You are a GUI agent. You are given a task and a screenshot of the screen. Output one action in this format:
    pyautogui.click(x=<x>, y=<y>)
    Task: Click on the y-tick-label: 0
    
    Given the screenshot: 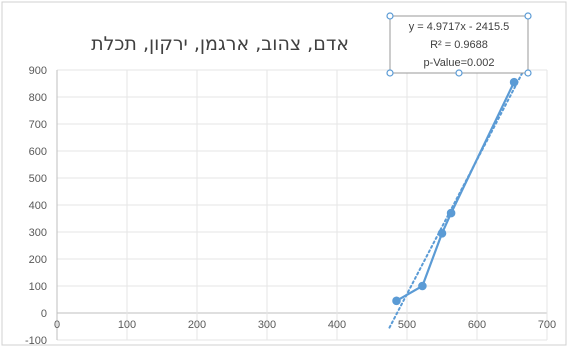 What is the action you would take?
    pyautogui.click(x=44, y=314)
    